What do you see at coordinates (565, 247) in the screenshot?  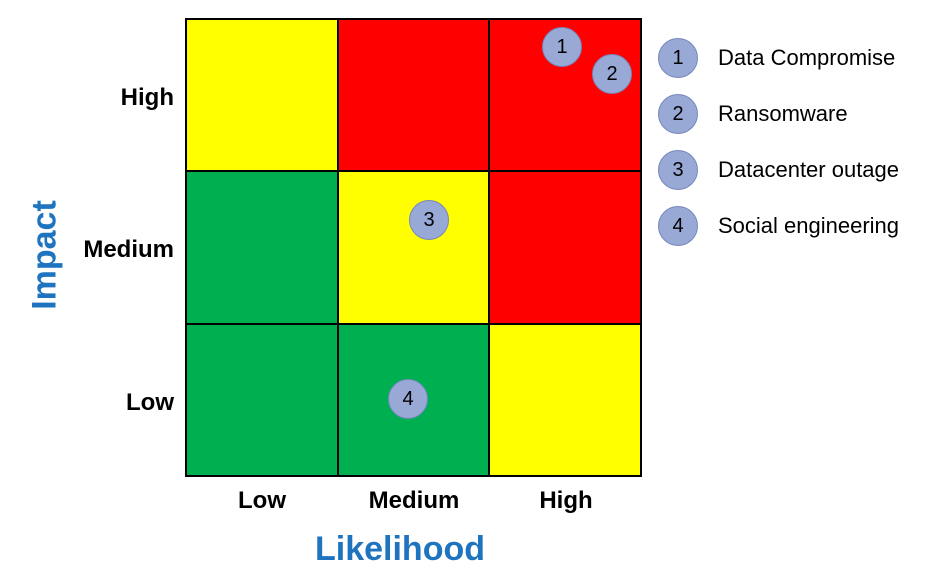 I see `cell-medium-impact-high-likelihood` at bounding box center [565, 247].